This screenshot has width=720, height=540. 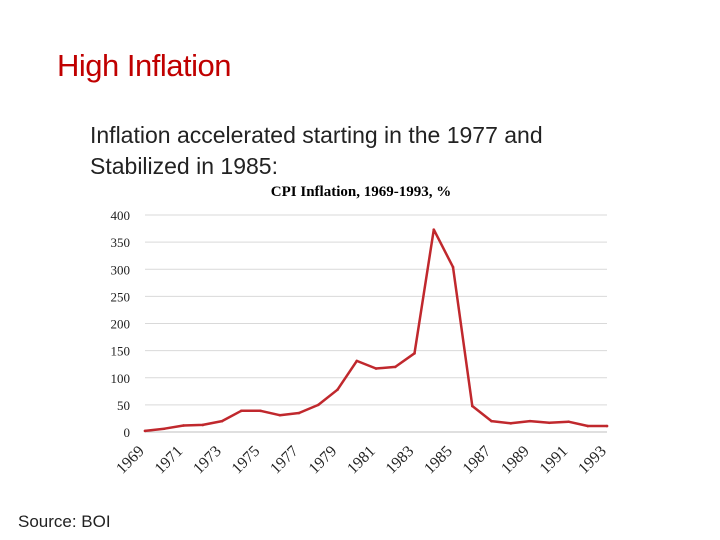 What do you see at coordinates (121, 378) in the screenshot?
I see `y-tick-label-100: 100` at bounding box center [121, 378].